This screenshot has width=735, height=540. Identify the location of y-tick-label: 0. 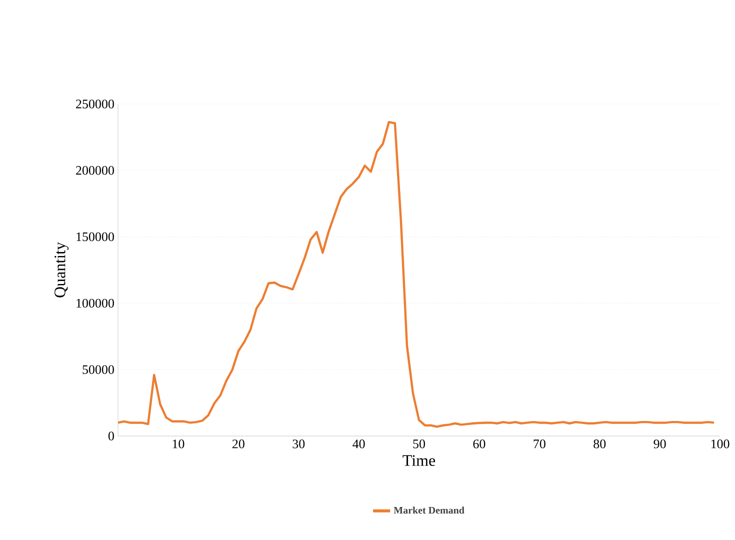
(111, 436).